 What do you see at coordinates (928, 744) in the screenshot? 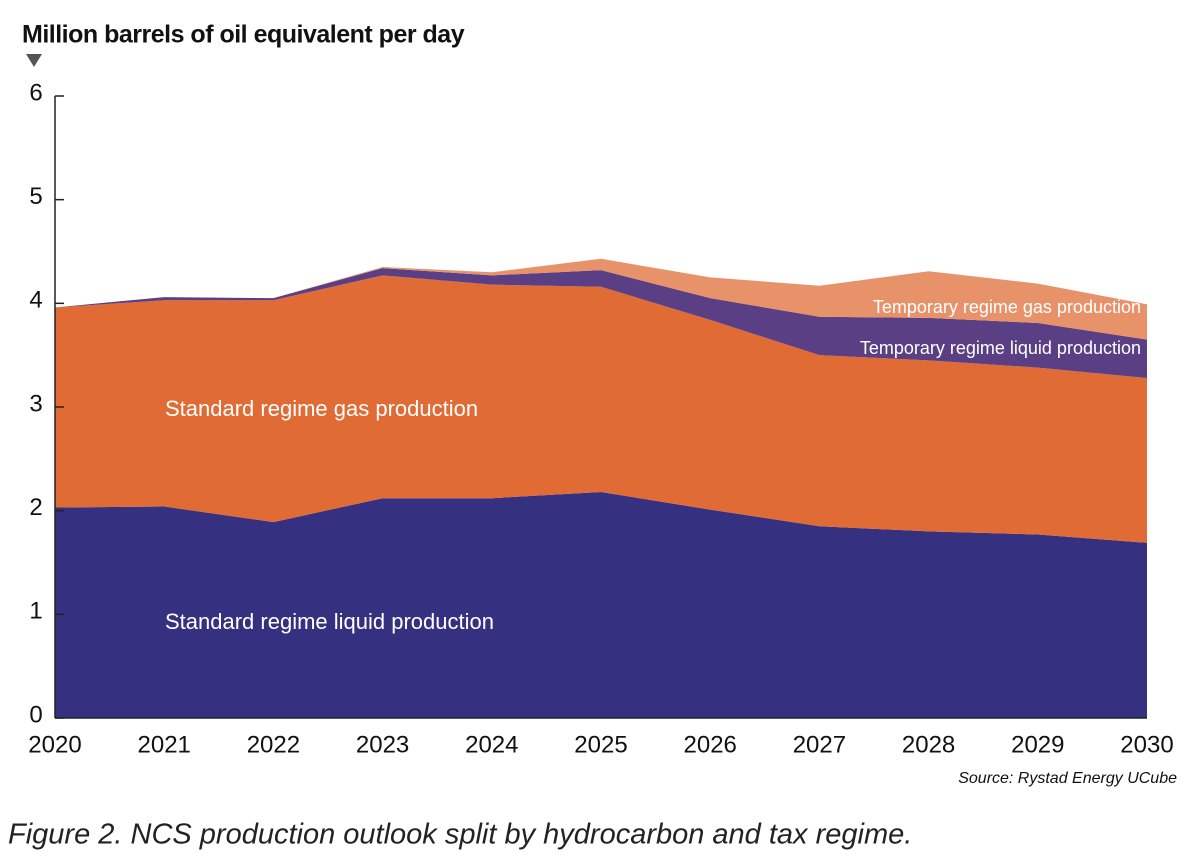
I see `x-tick-label: 2028` at bounding box center [928, 744].